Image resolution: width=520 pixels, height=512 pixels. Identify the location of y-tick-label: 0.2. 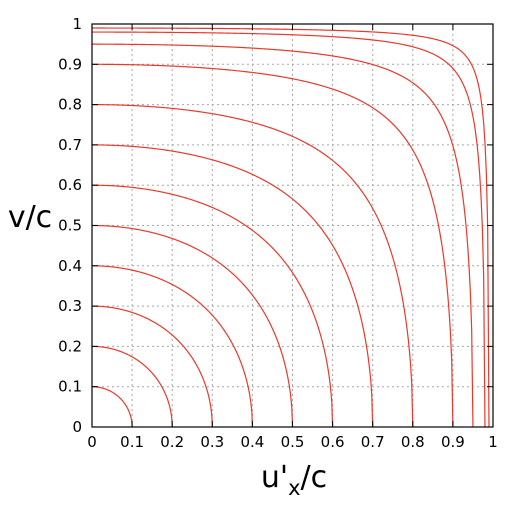
(70, 346).